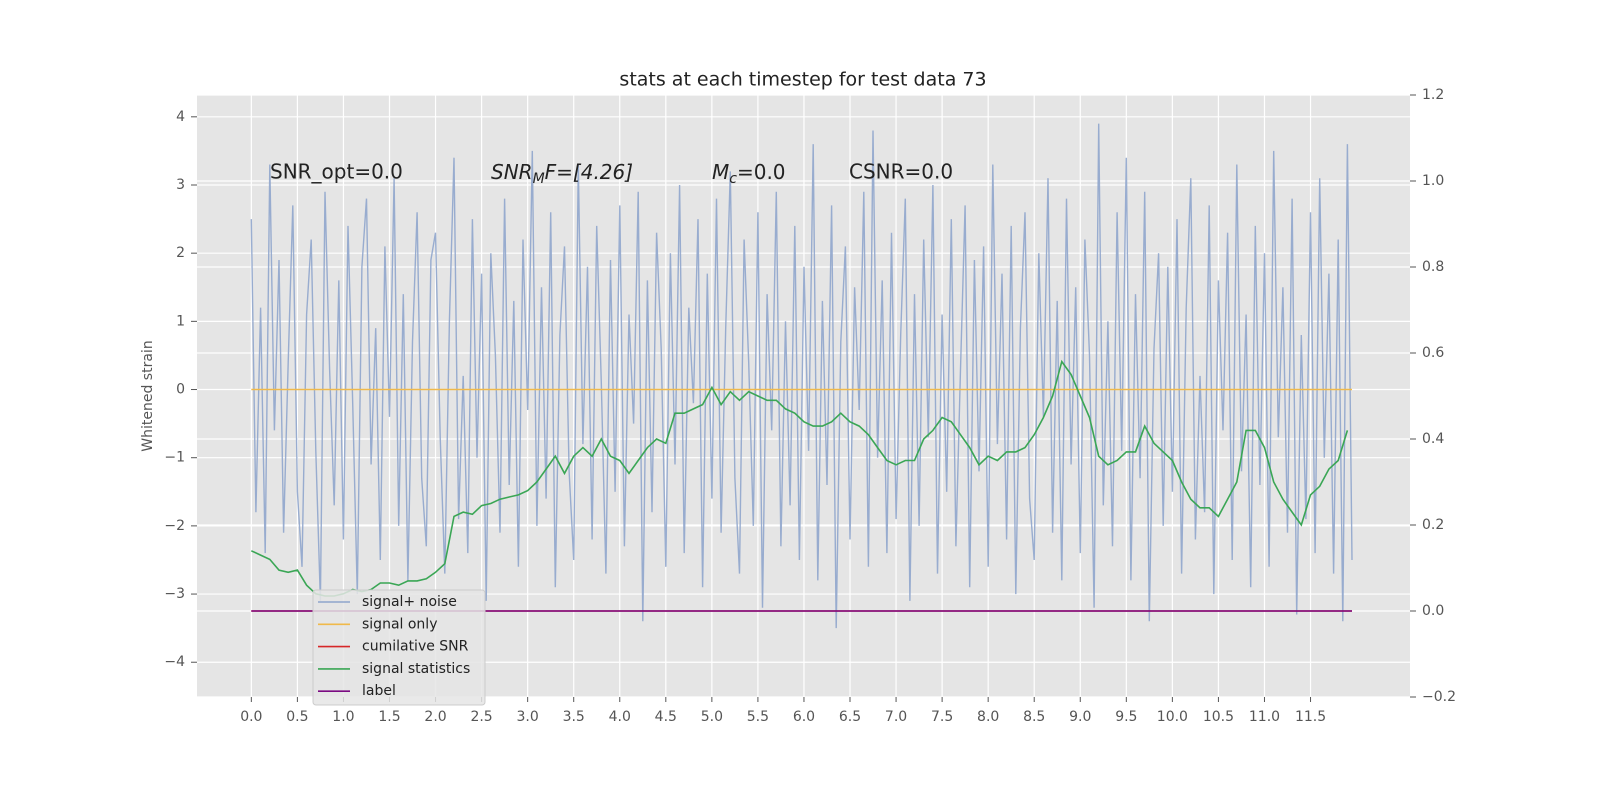 The image size is (1600, 800). I want to click on y-axis-label: Whitened strain, so click(148, 395).